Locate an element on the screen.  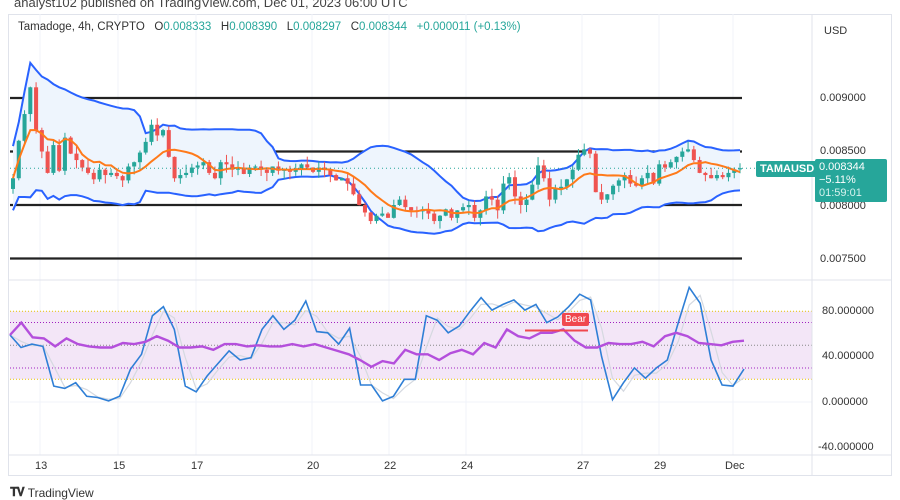
time-tick: 17 is located at coordinates (197, 466).